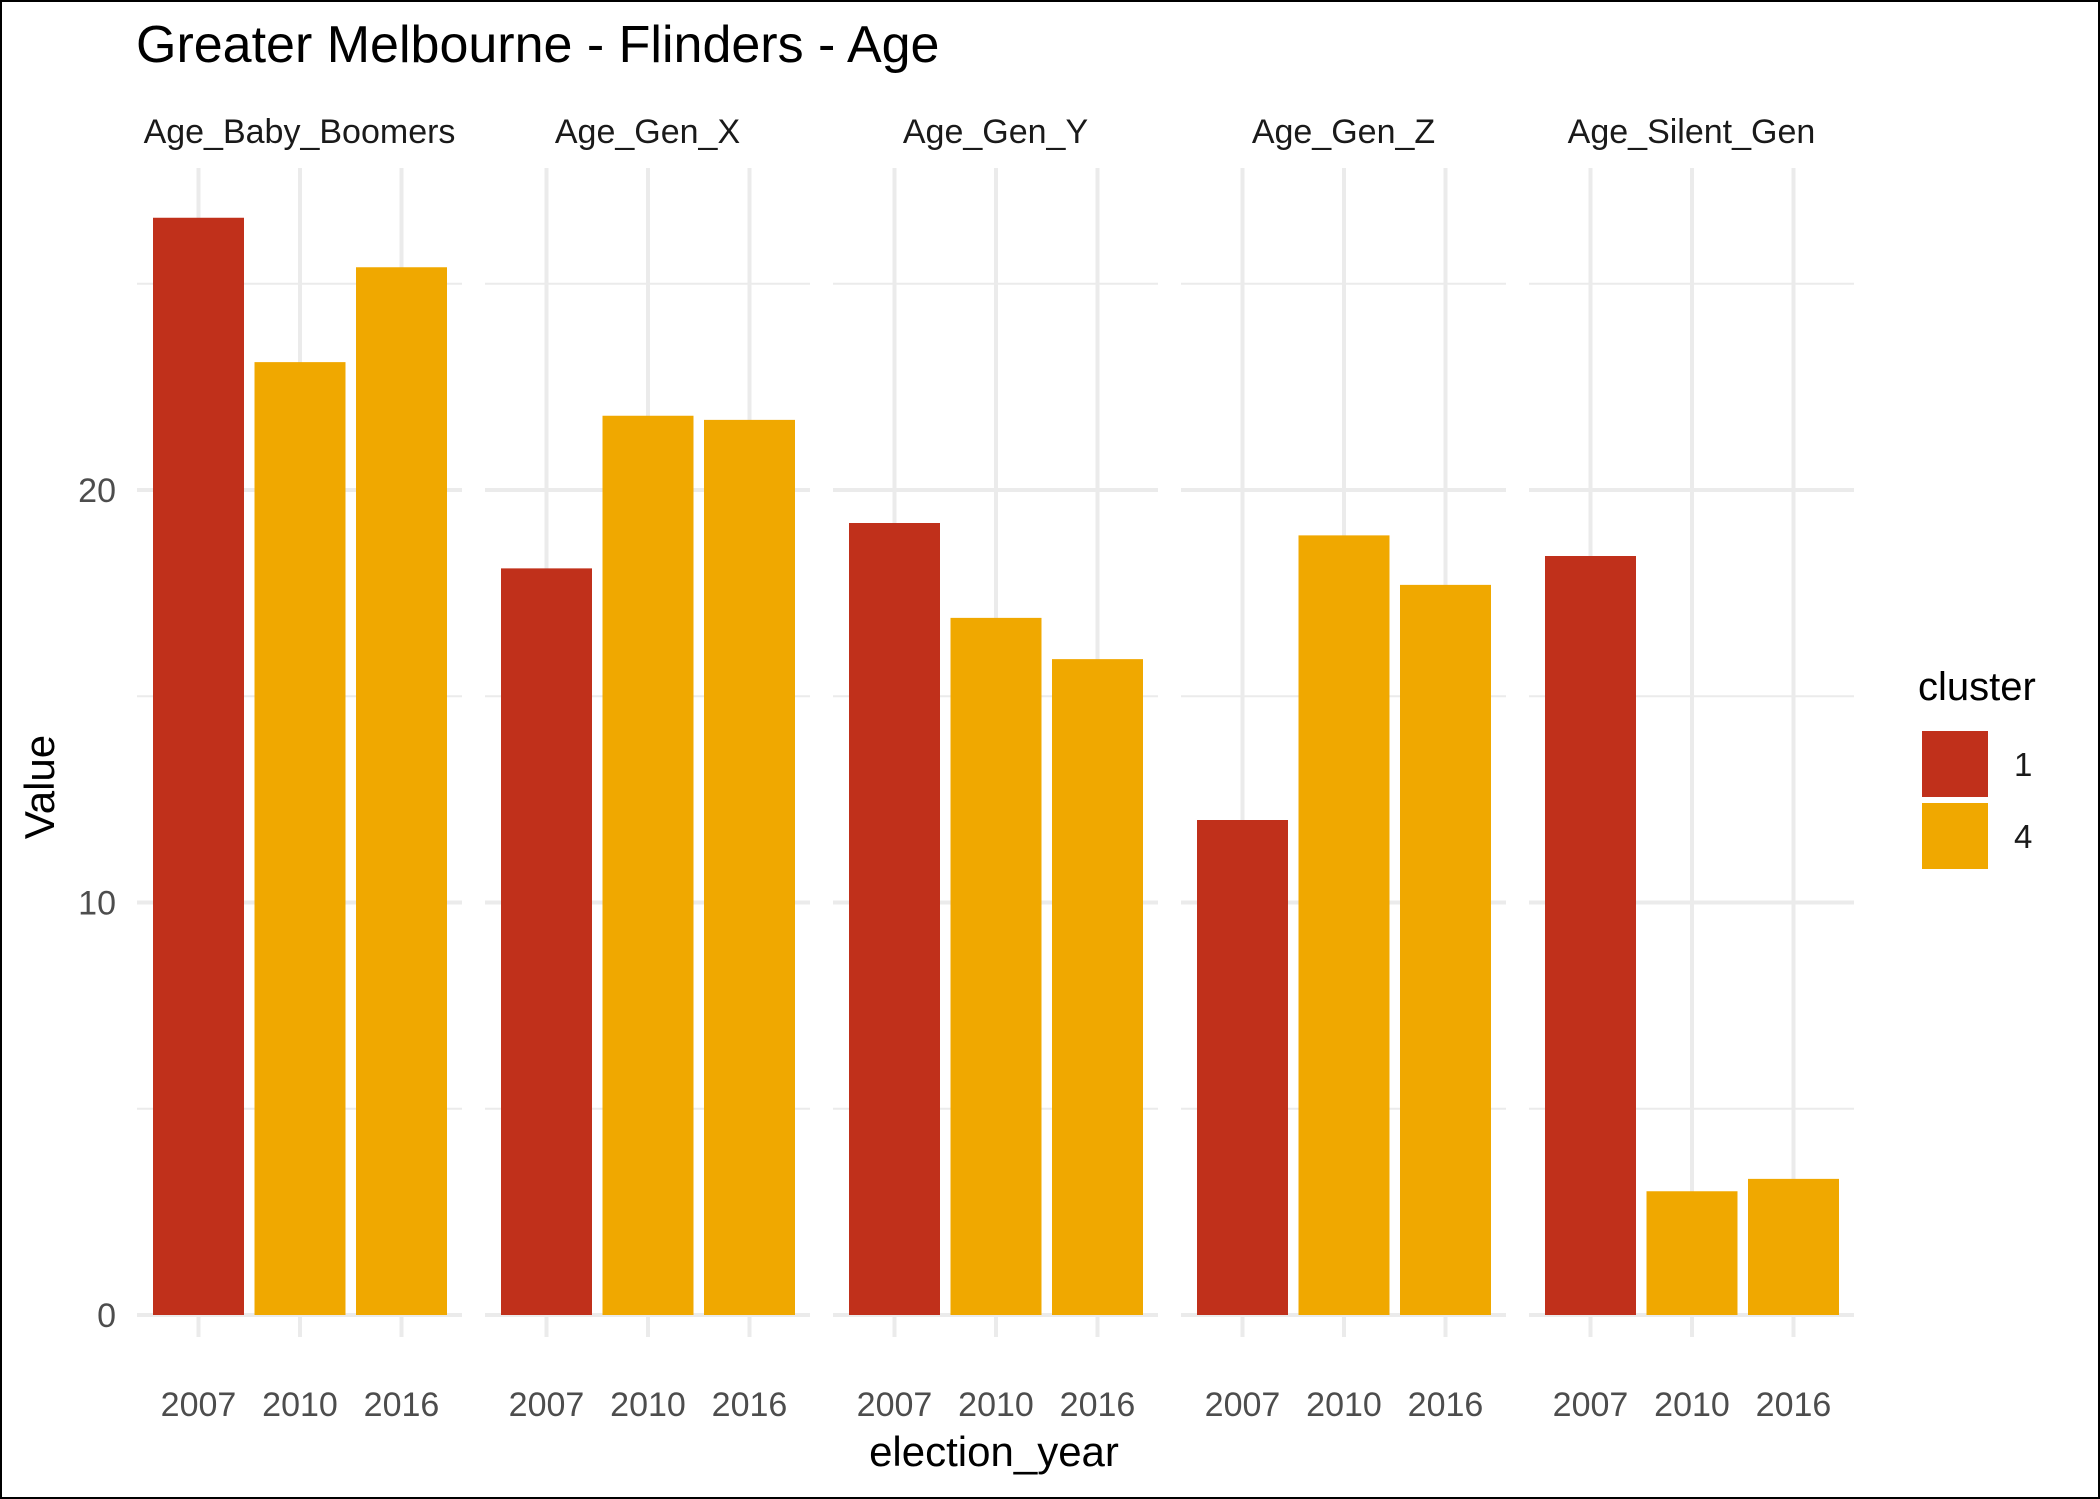  Describe the element at coordinates (1691, 768) in the screenshot. I see `facet-panel-Age_Silent_Gen: Age_Silent_Gen 2007 2010 2016` at that location.